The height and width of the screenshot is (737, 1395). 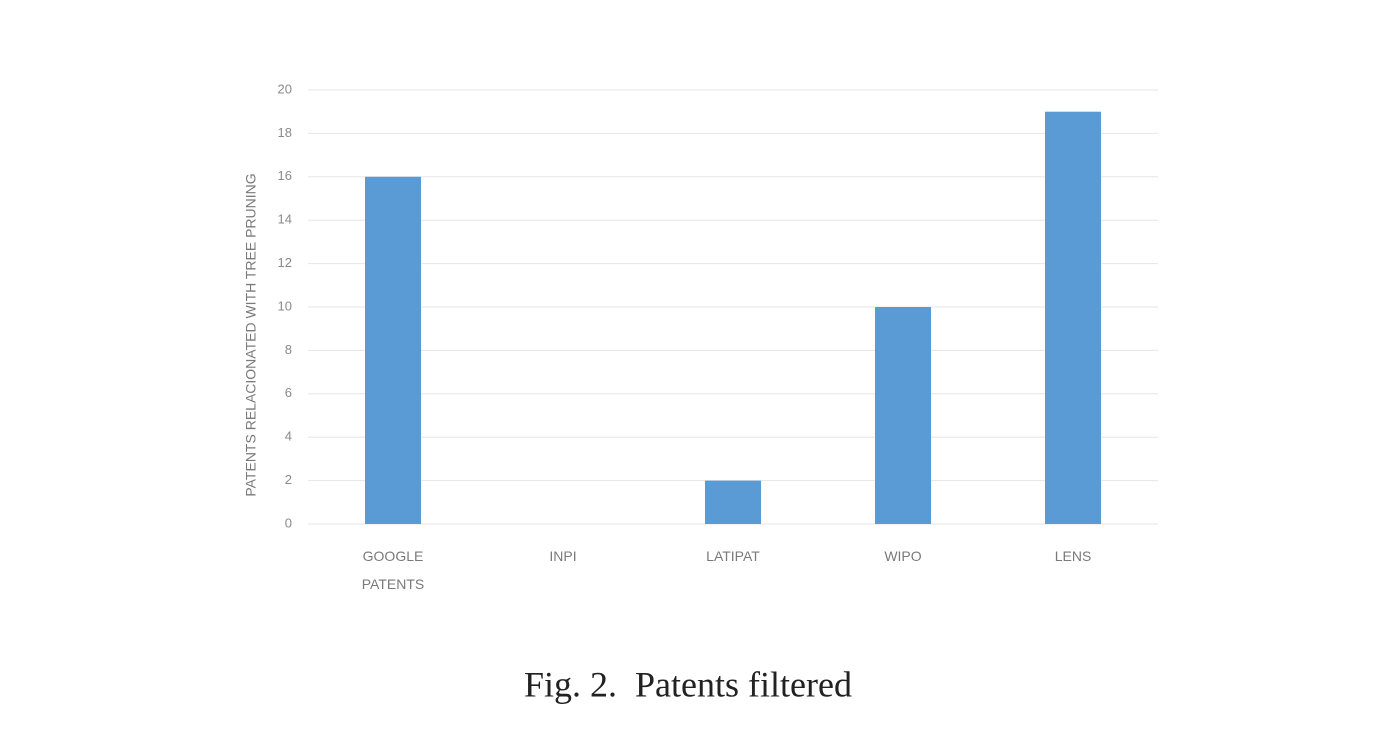 What do you see at coordinates (688, 684) in the screenshot?
I see `caption: Fig. 2. Patents filtered` at bounding box center [688, 684].